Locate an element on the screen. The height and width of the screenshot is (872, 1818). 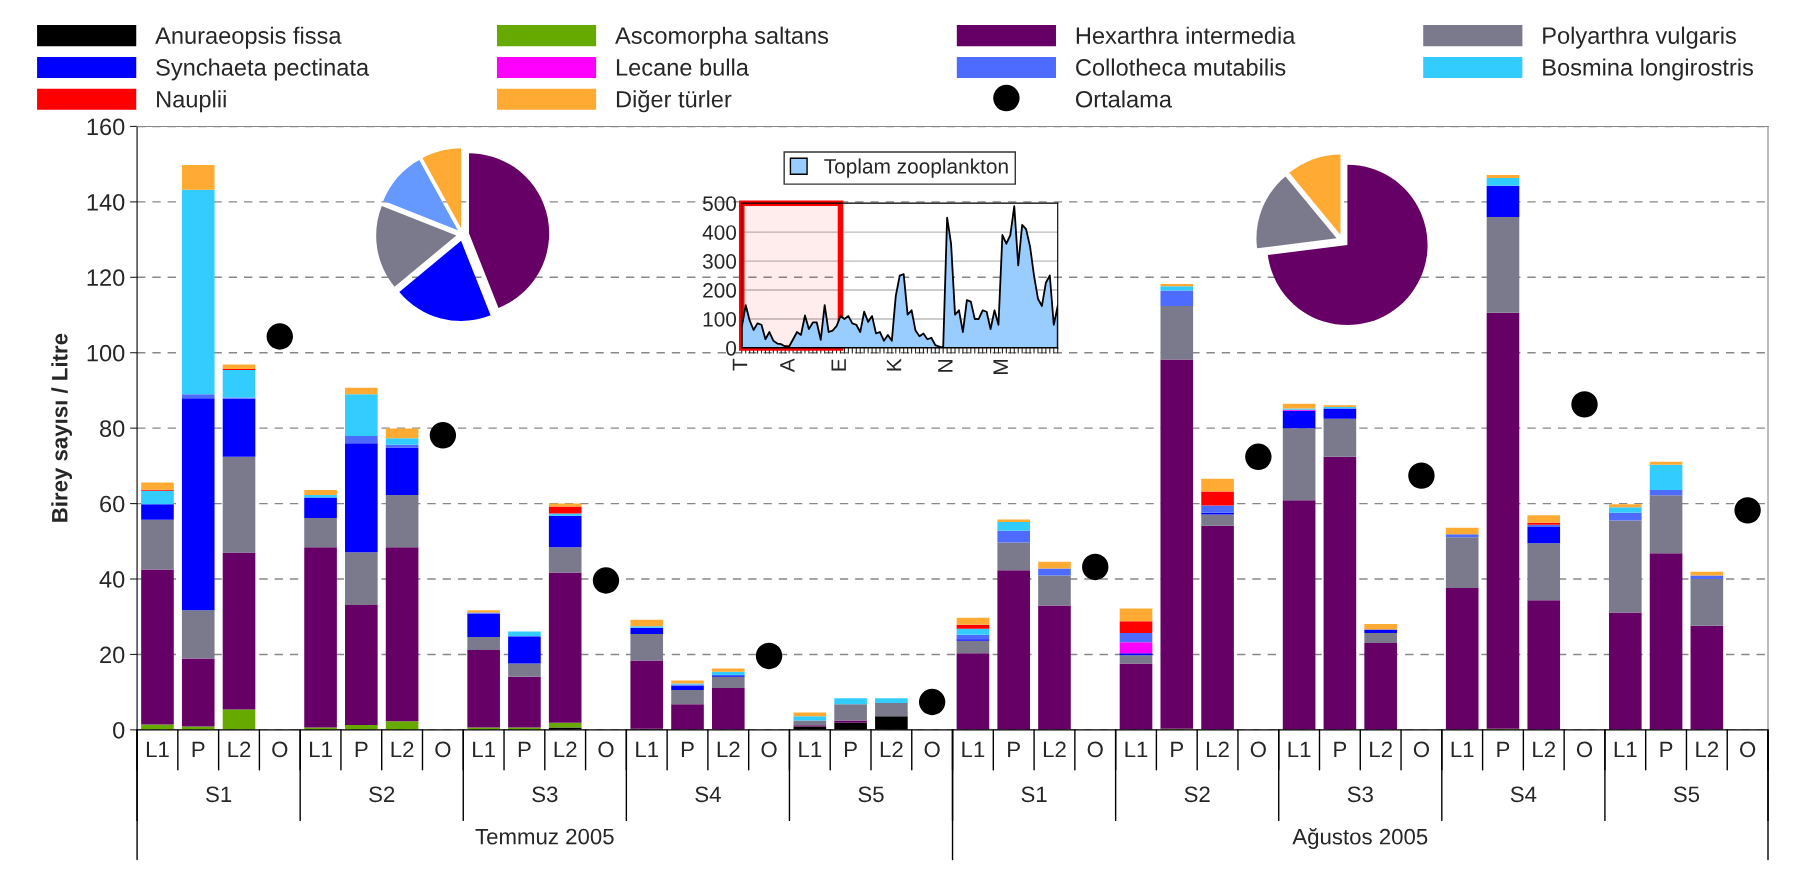
text: Temmuz 2005 is located at coordinates (544, 836).